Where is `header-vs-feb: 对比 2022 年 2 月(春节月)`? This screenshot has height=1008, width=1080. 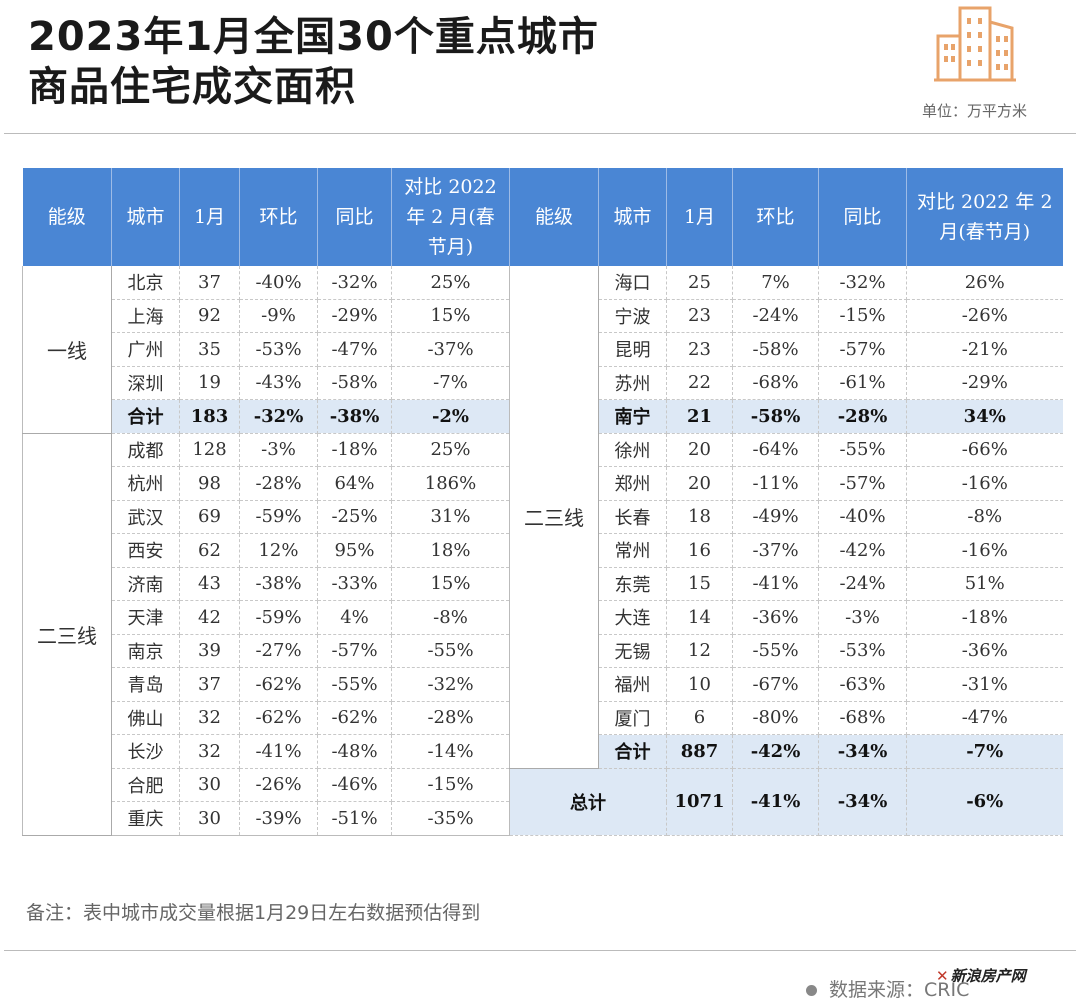
header-vs-feb: 对比 2022 年 2 月(春节月) is located at coordinates (984, 217).